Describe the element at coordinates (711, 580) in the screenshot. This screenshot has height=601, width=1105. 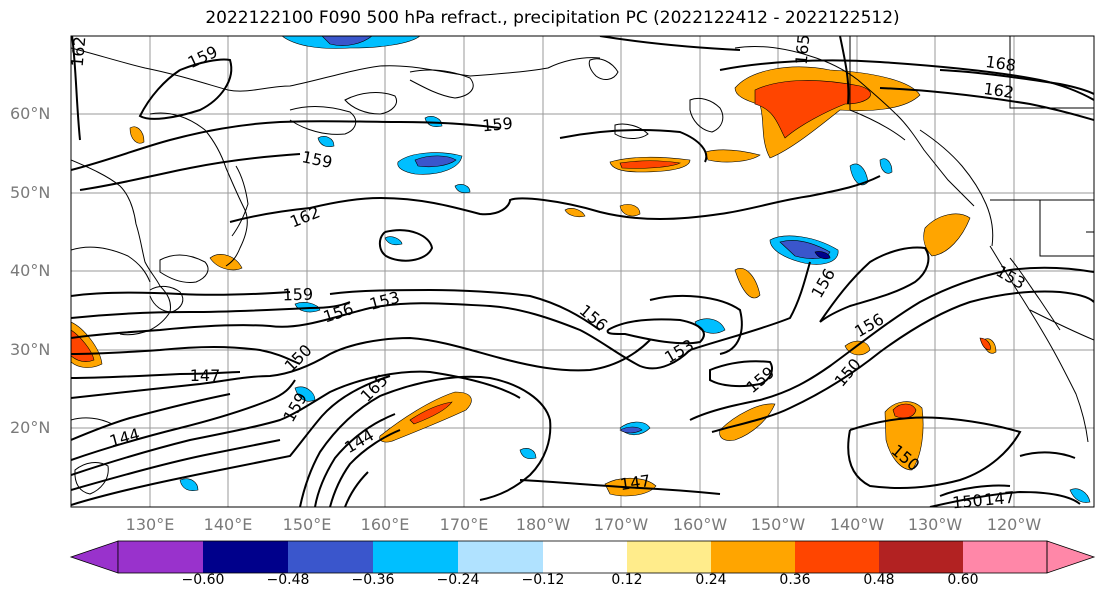
I see `colorbar-tick: 0.24` at that location.